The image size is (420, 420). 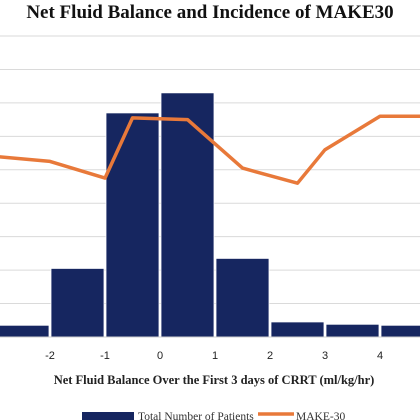 I want to click on x-tick-label: 1, so click(x=215, y=356).